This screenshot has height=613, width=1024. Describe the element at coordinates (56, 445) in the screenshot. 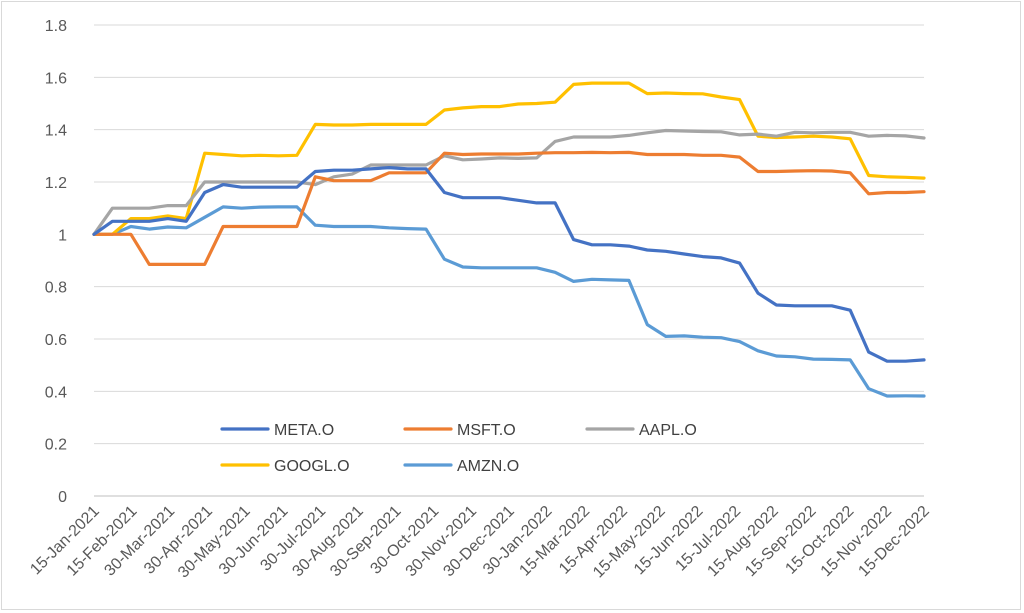

I see `y-tick-label: 0.2` at that location.